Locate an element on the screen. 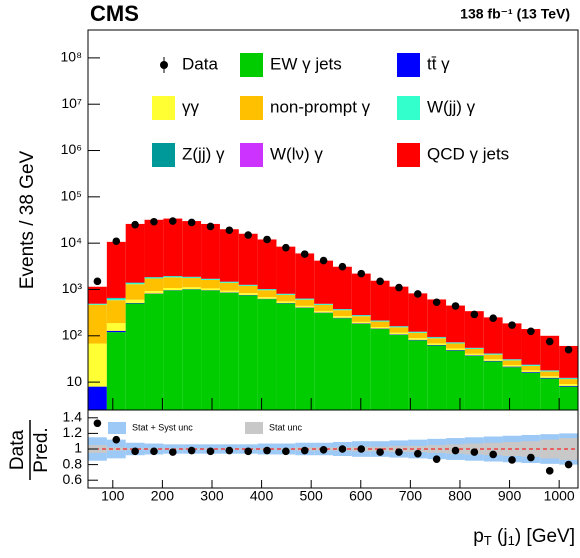  x-tick-label: 600 is located at coordinates (361, 496).